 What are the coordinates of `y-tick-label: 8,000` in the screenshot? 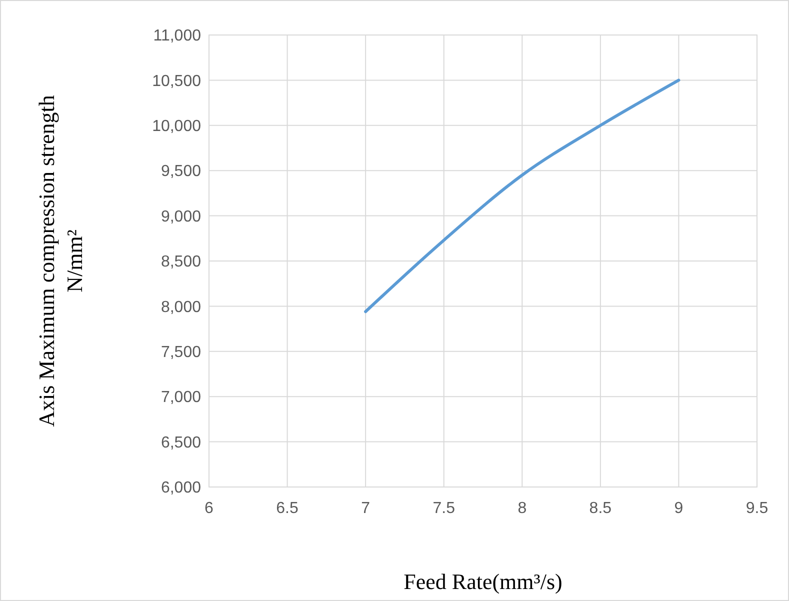 It's located at (181, 307).